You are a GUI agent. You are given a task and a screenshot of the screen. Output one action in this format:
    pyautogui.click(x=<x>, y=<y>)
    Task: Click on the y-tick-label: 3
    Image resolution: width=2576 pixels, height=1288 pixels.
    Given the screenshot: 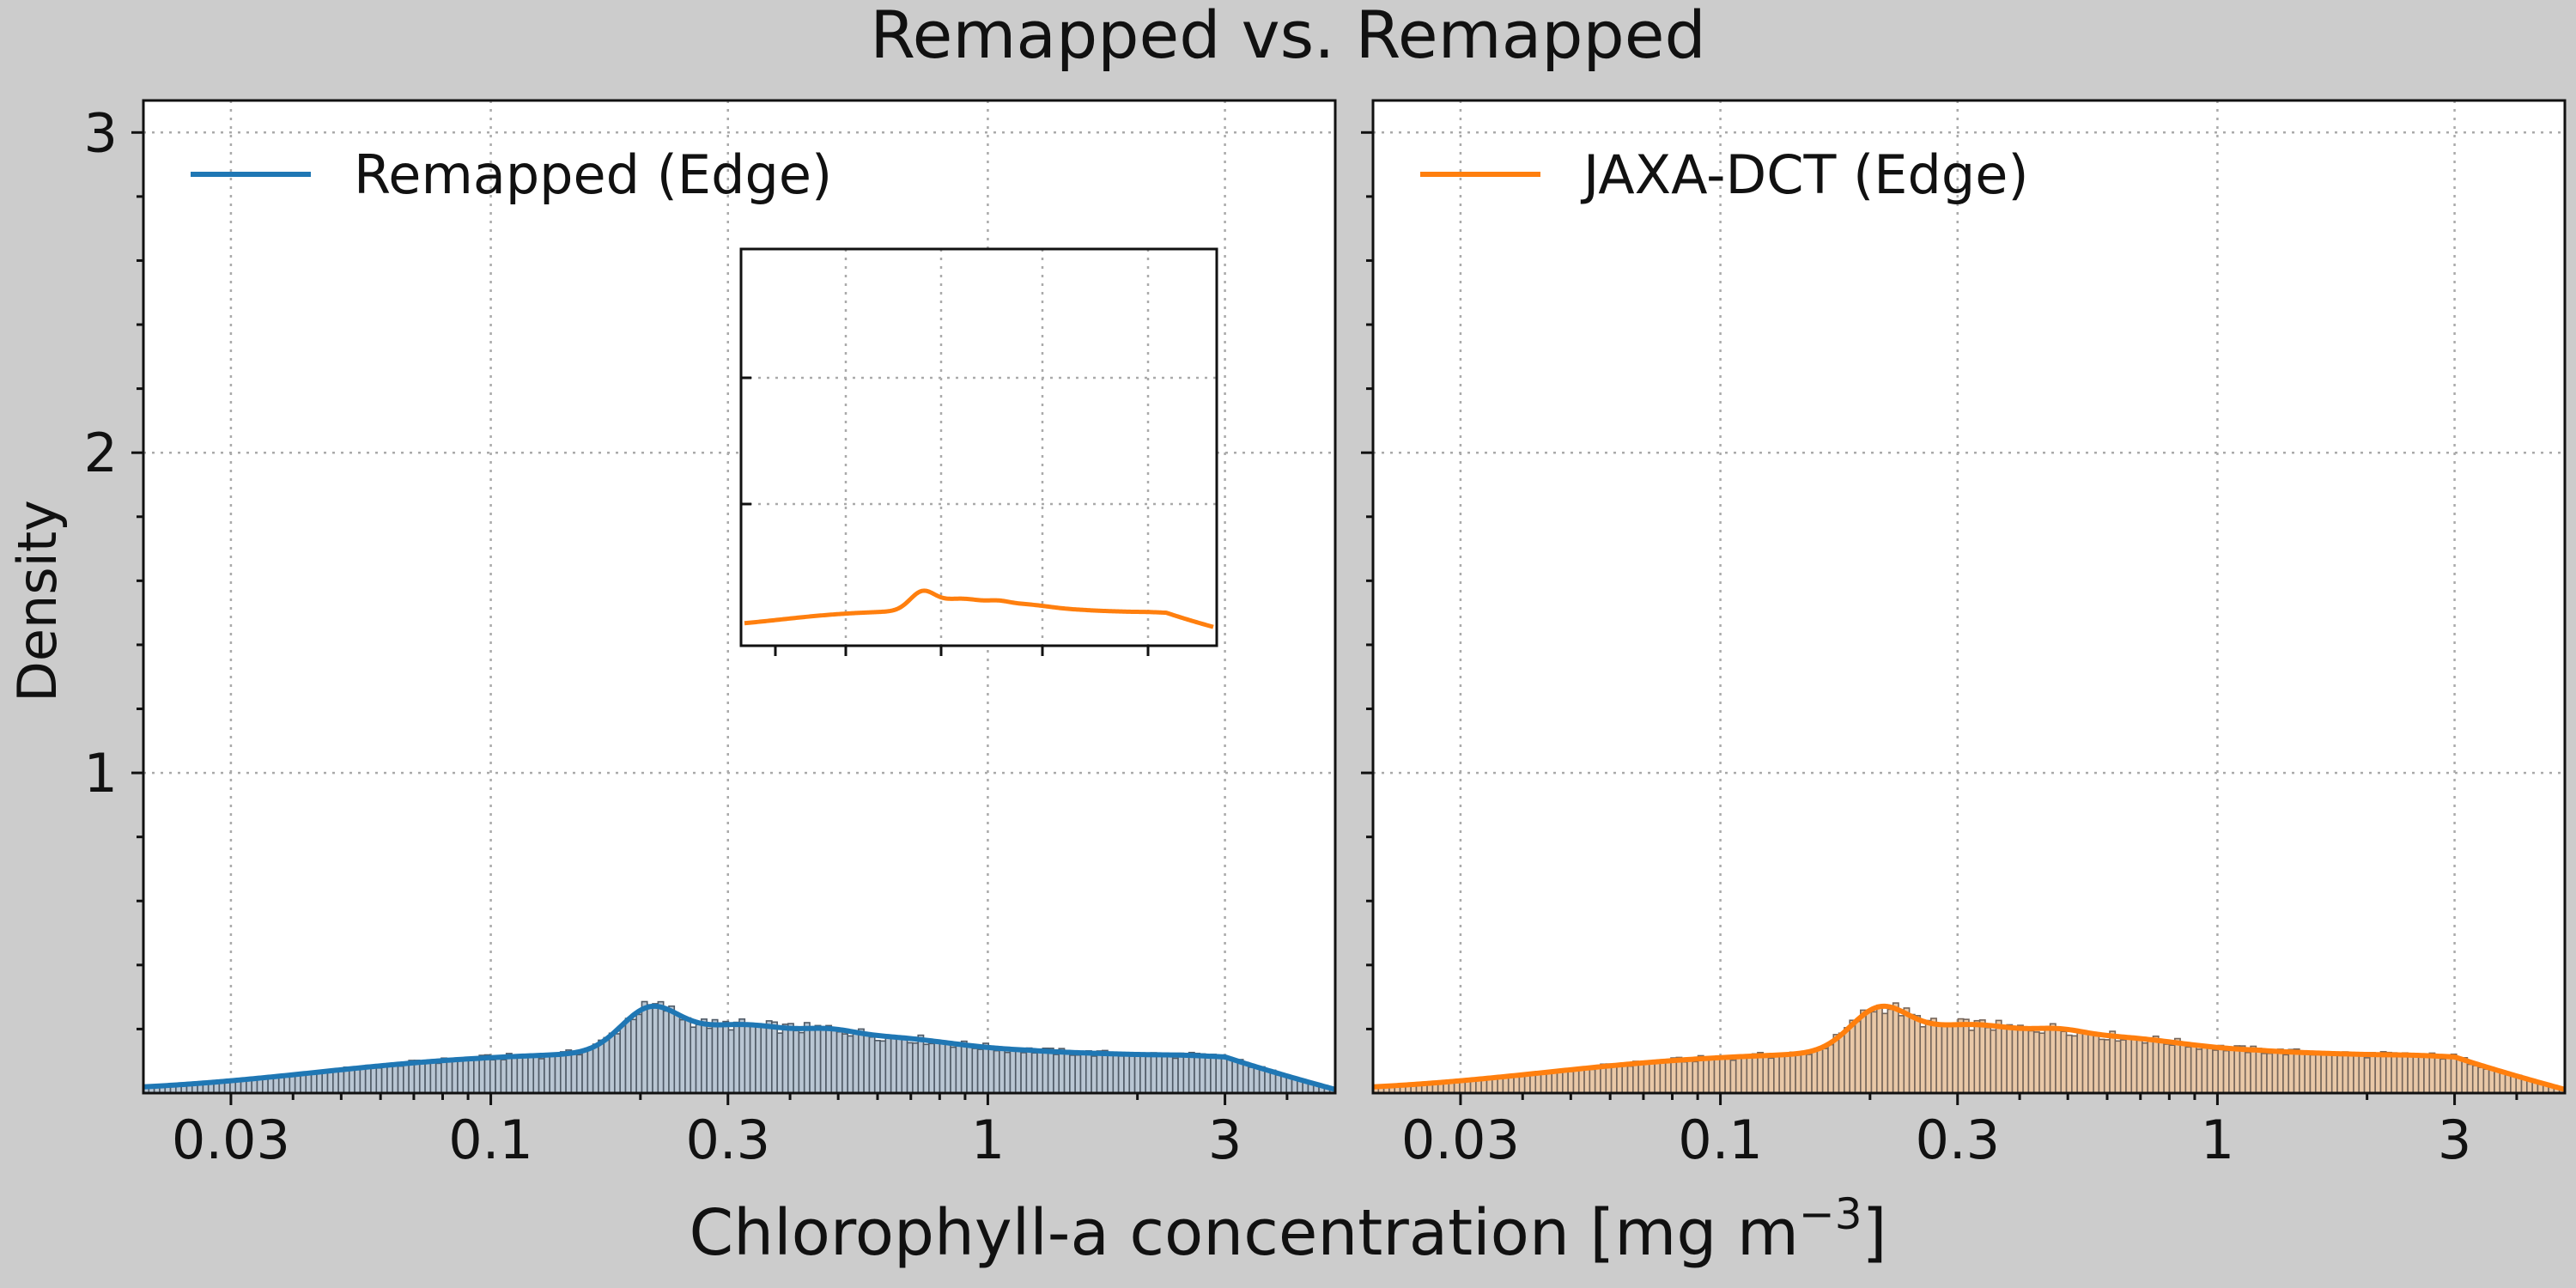 What is the action you would take?
    pyautogui.click(x=101, y=132)
    